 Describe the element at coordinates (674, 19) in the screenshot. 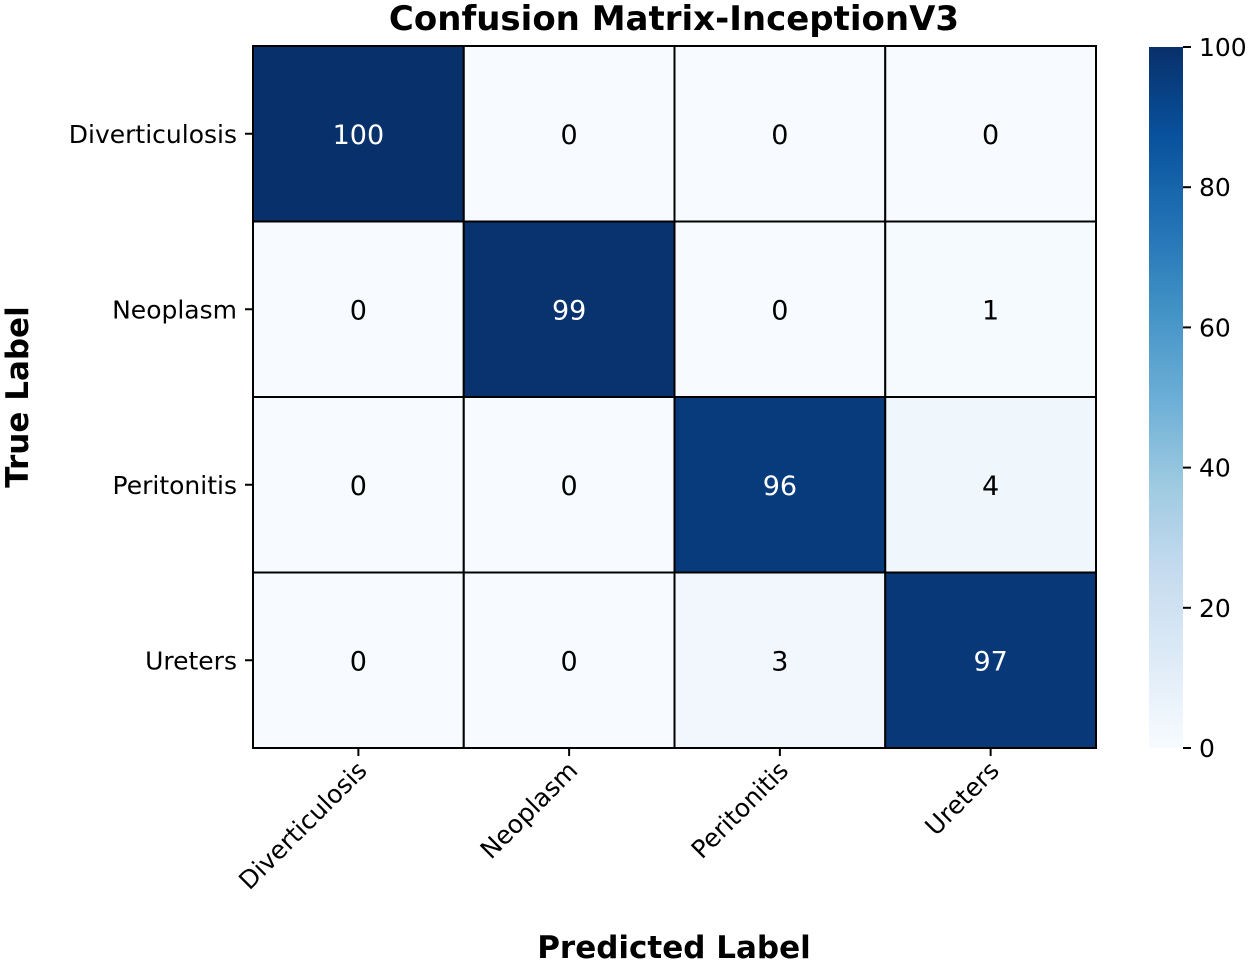

I see `chart-title: Confusion Matrix-InceptionV3` at that location.